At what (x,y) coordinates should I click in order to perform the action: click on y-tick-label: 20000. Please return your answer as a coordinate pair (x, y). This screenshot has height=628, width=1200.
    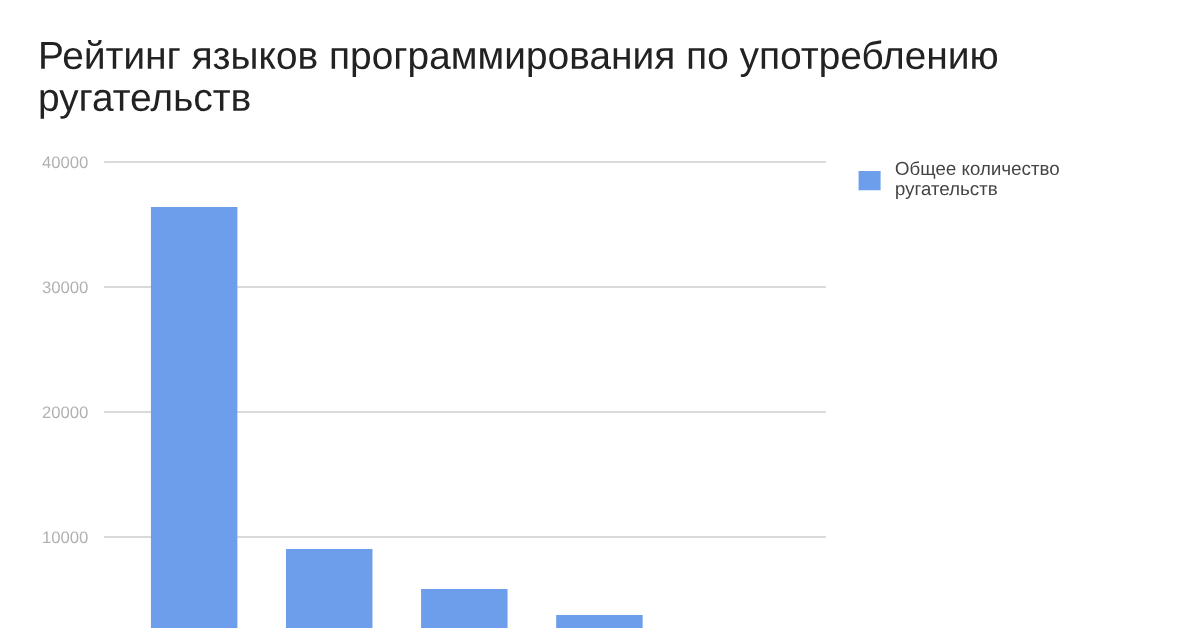
    Looking at the image, I should click on (65, 412).